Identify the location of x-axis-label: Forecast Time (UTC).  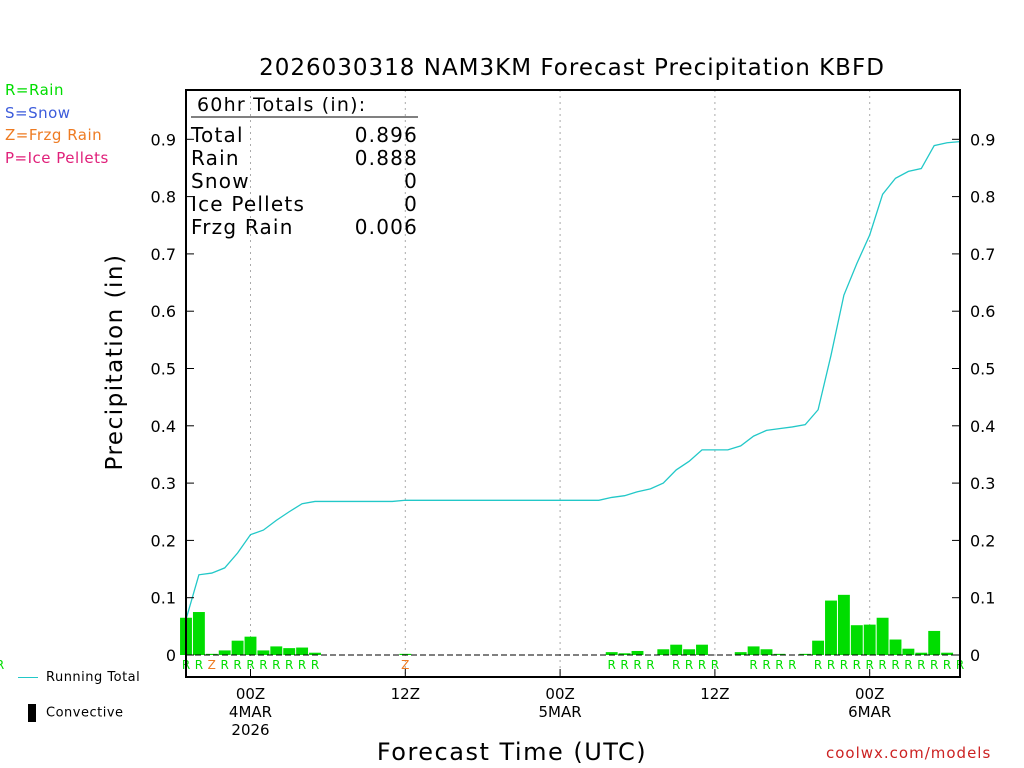
(512, 752).